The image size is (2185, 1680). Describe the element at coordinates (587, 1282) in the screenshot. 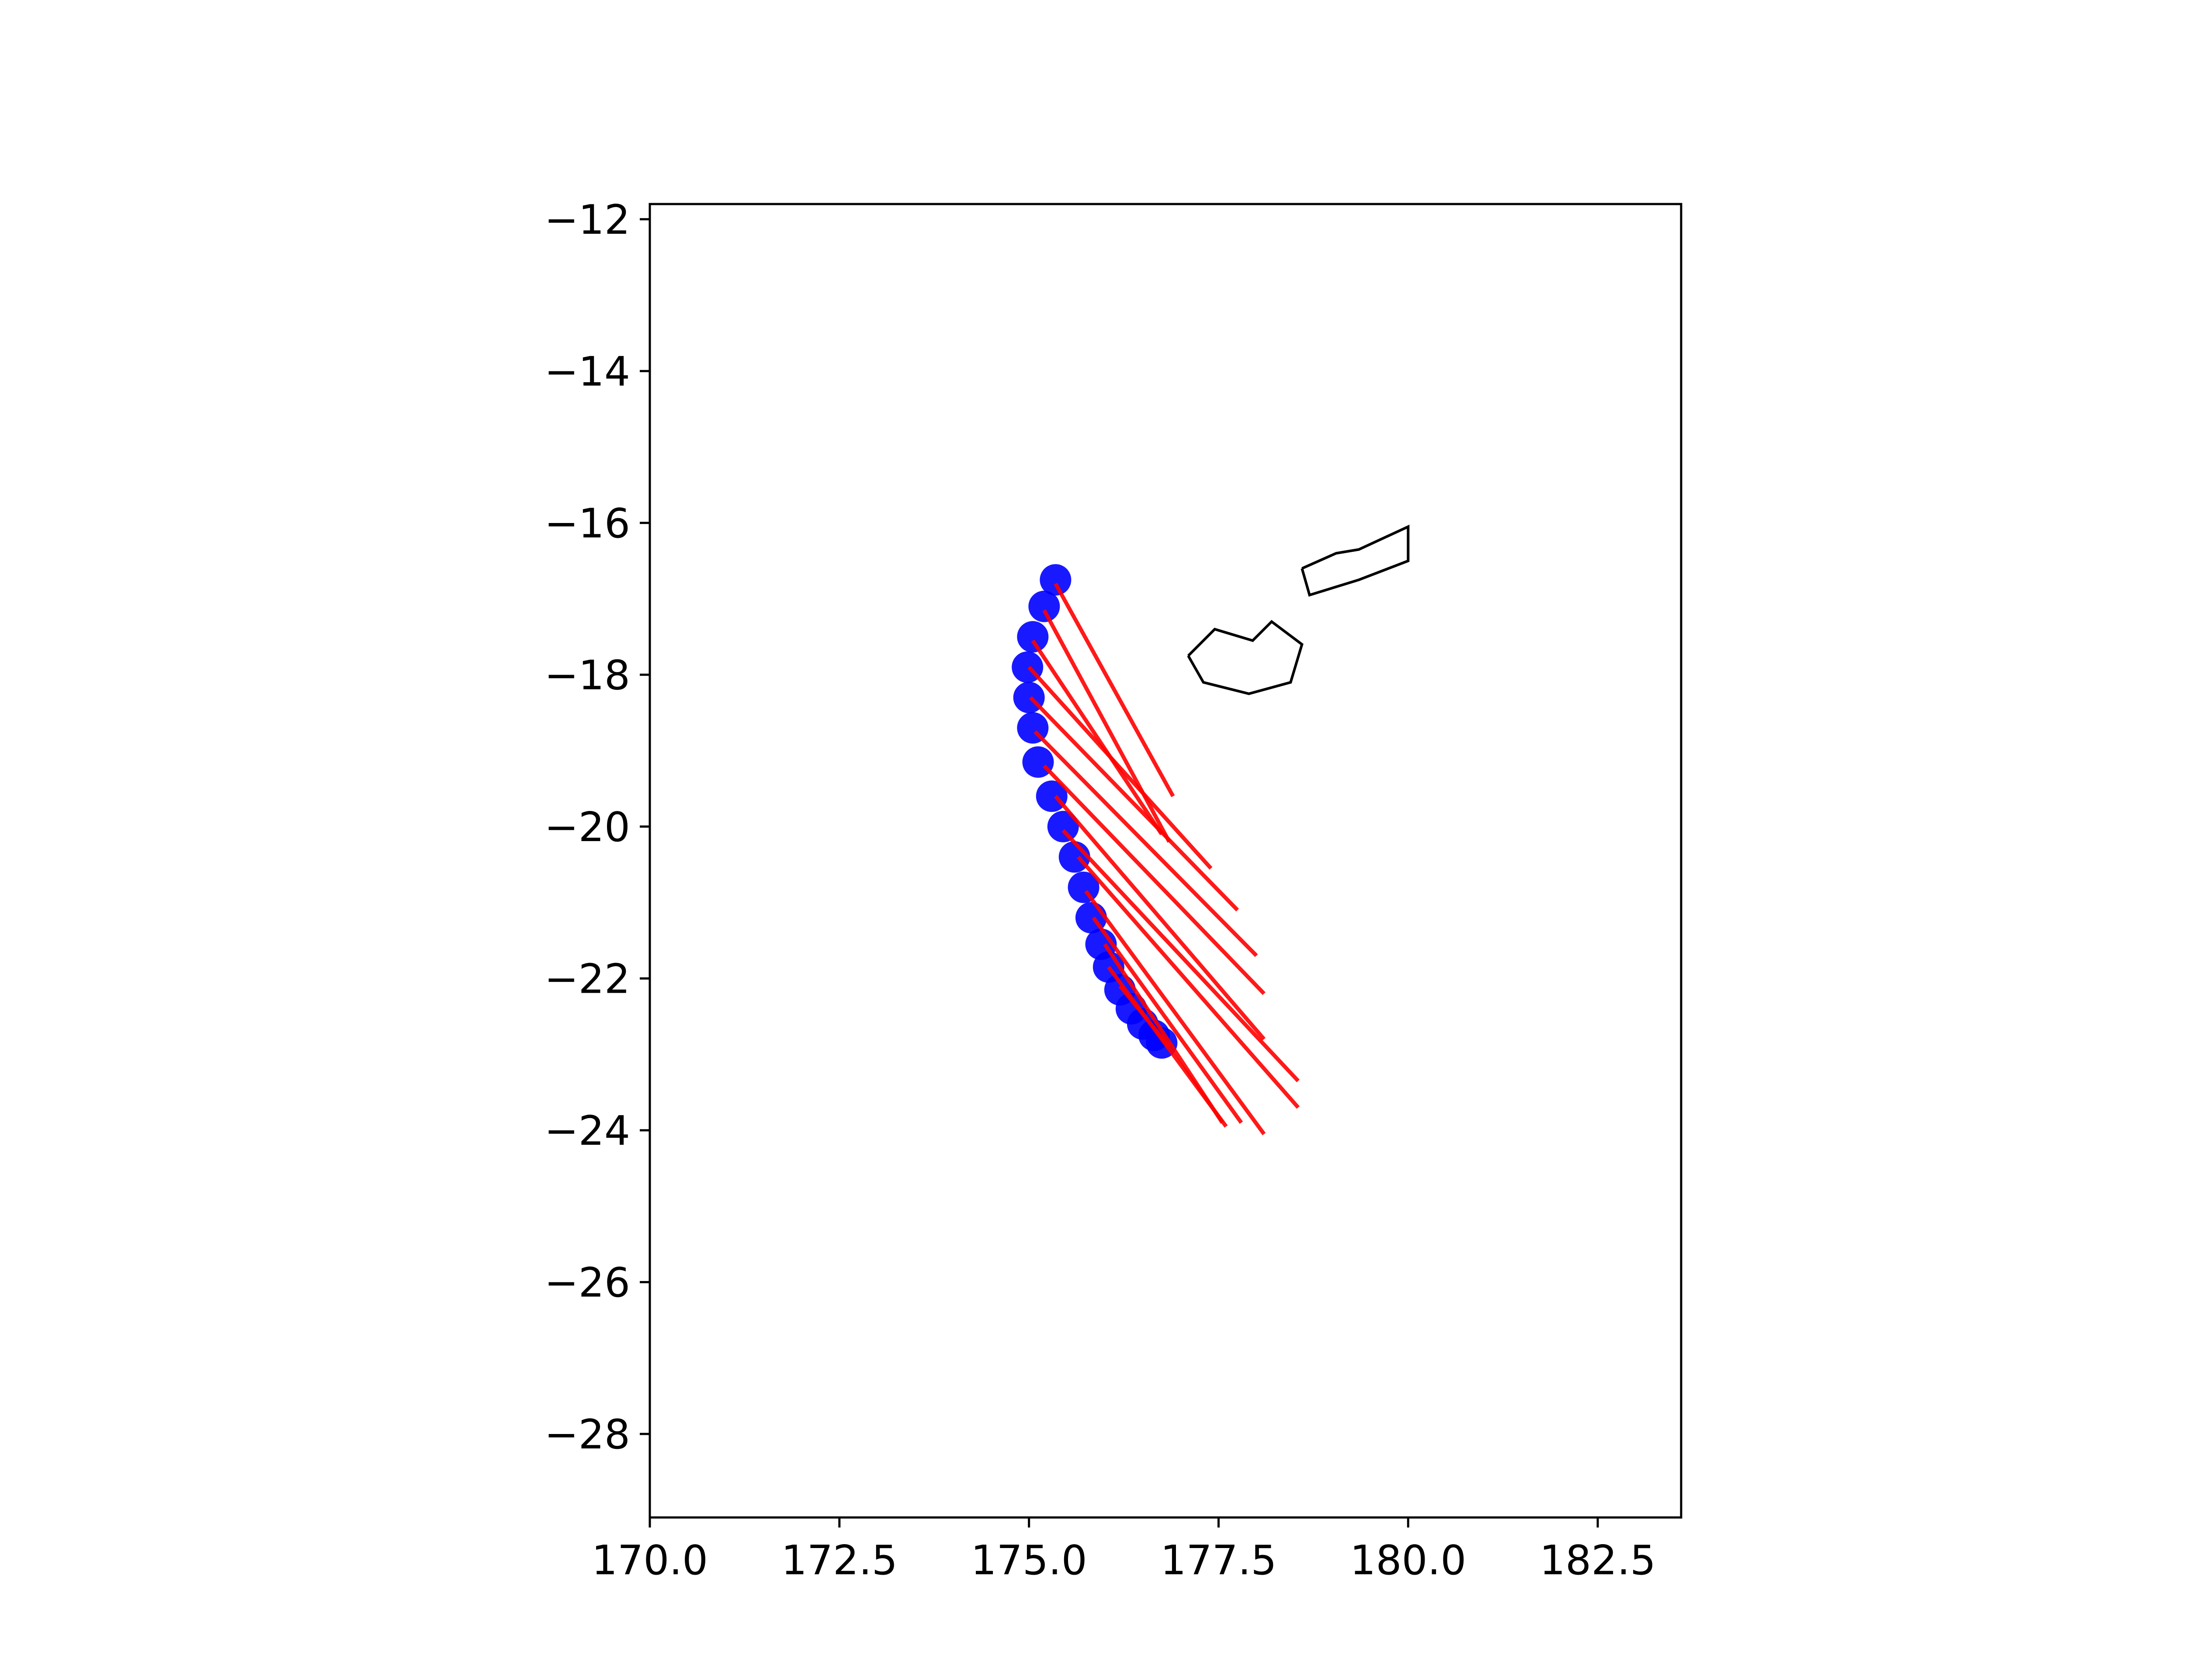

I see `y-tick-label-7: −26` at that location.